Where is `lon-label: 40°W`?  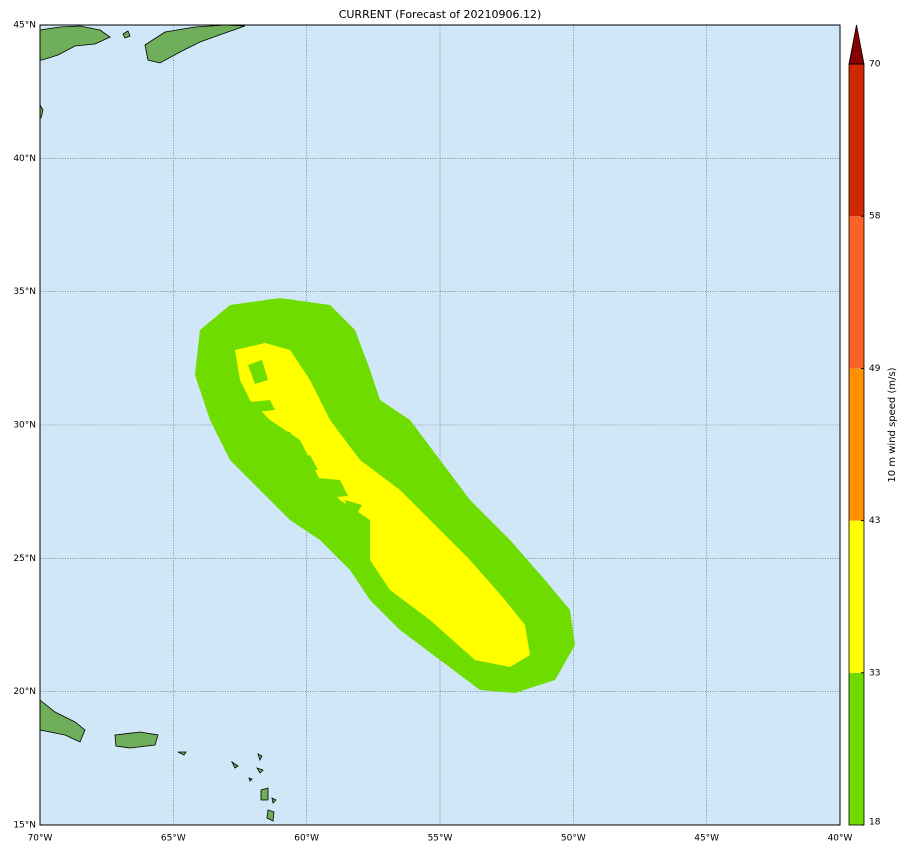
lon-label: 40°W is located at coordinates (840, 839).